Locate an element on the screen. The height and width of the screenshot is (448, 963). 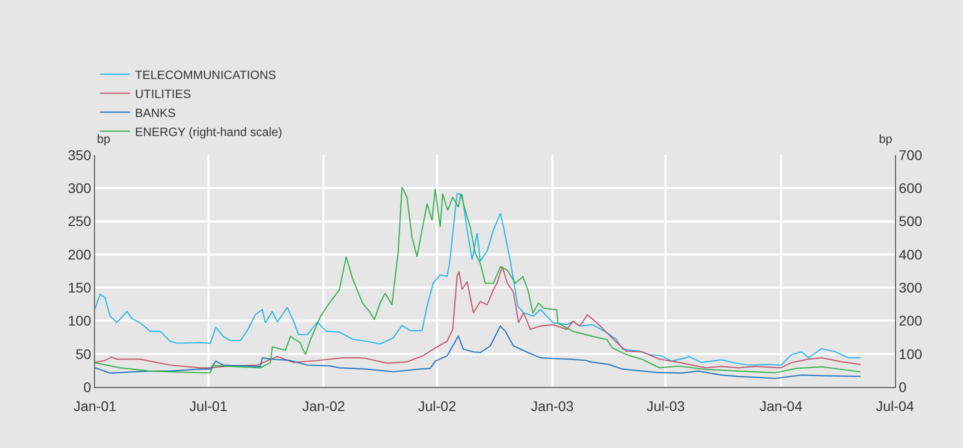
line-series is located at coordinates (478, 352).